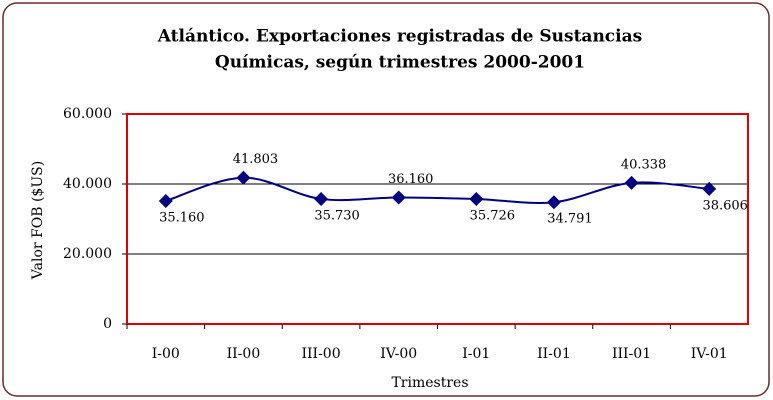 The width and height of the screenshot is (773, 400). Describe the element at coordinates (725, 205) in the screenshot. I see `data-label: 38.606` at that location.